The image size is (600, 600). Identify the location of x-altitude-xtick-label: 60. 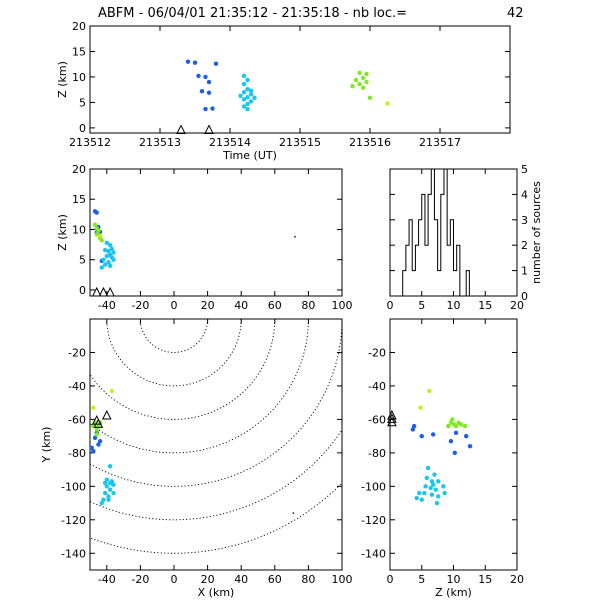
(275, 305).